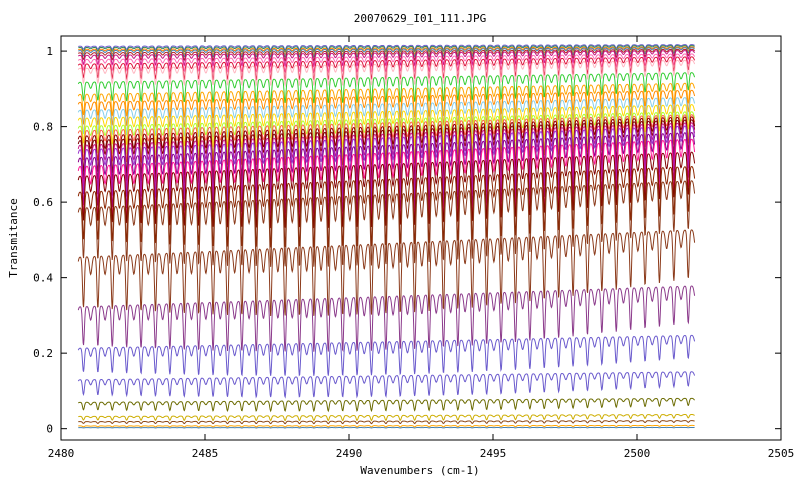 This screenshot has height=480, width=800. What do you see at coordinates (43, 127) in the screenshot?
I see `y-tick-label: 0.8` at bounding box center [43, 127].